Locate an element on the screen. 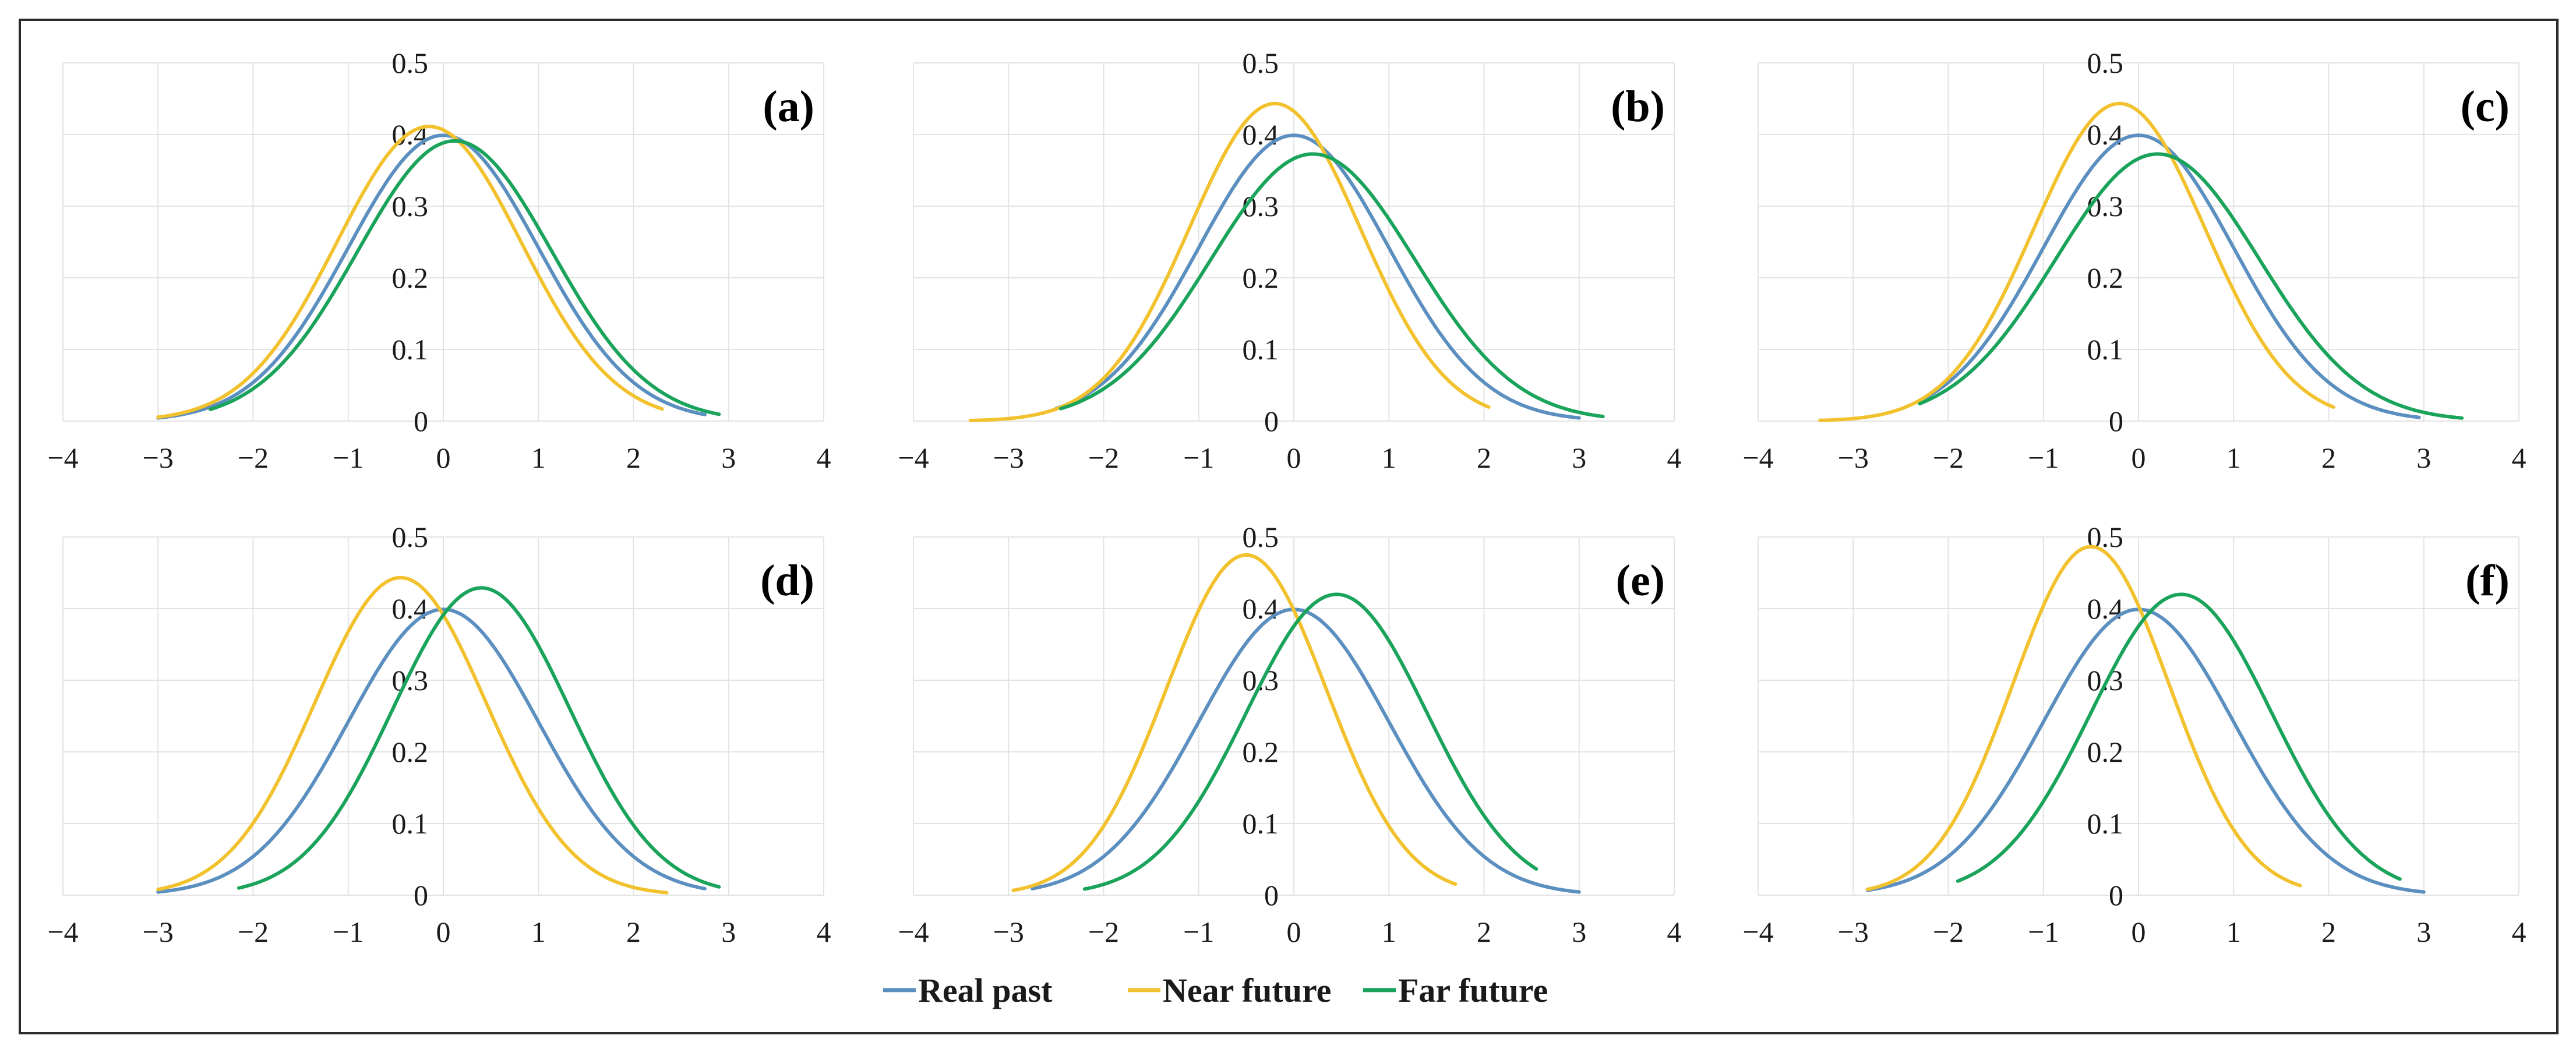 This screenshot has width=2576, height=1053. chart-panel-1: −4 −3 −2 −1 0 1 2 3 400.10.20.30.40.5(a) is located at coordinates (439, 260).